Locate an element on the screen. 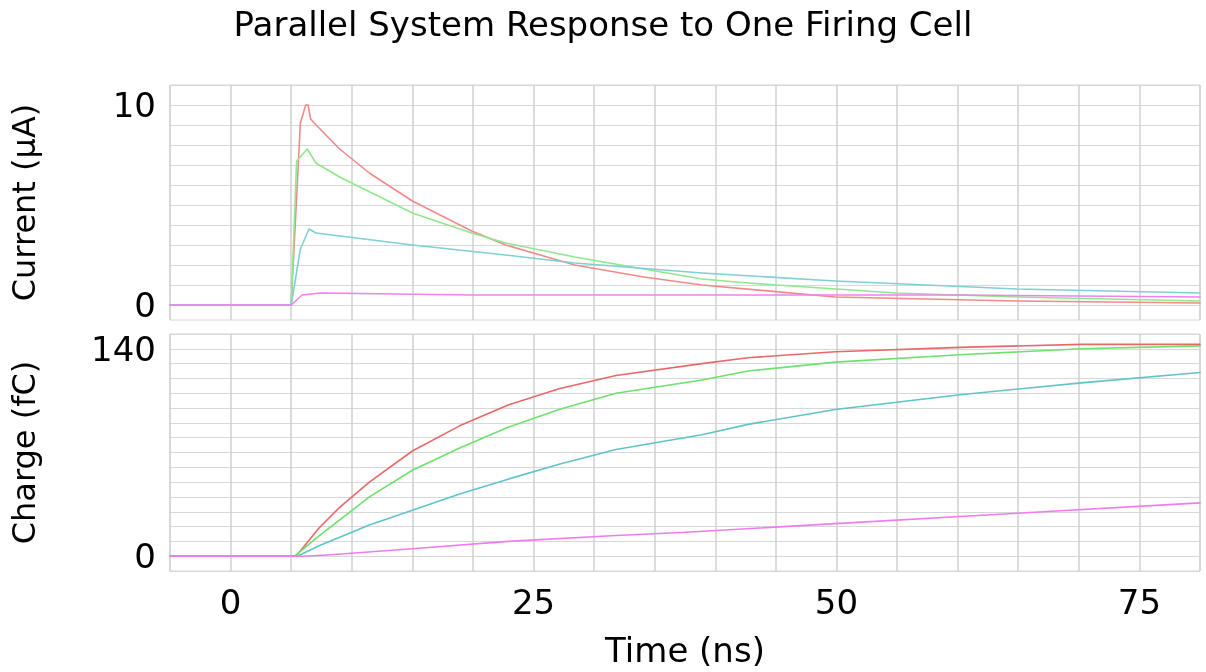  chart-title: Parallel System Response to One Firing Cell is located at coordinates (603, 24).